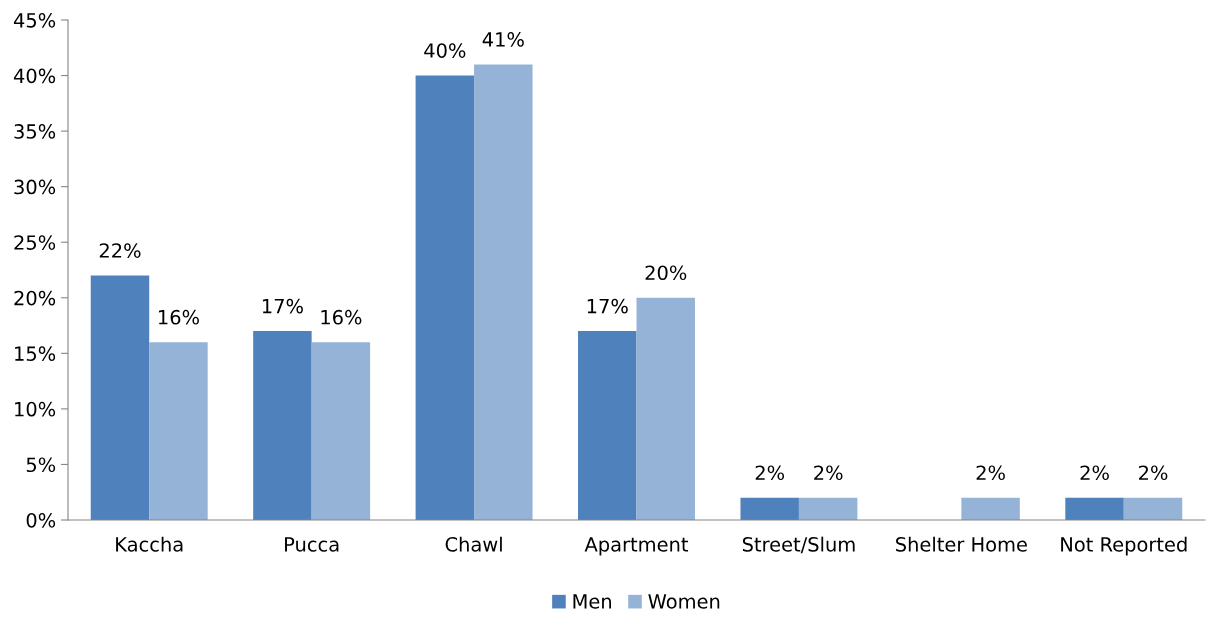  What do you see at coordinates (149, 544) in the screenshot?
I see `x-tick-label: Kaccha` at bounding box center [149, 544].